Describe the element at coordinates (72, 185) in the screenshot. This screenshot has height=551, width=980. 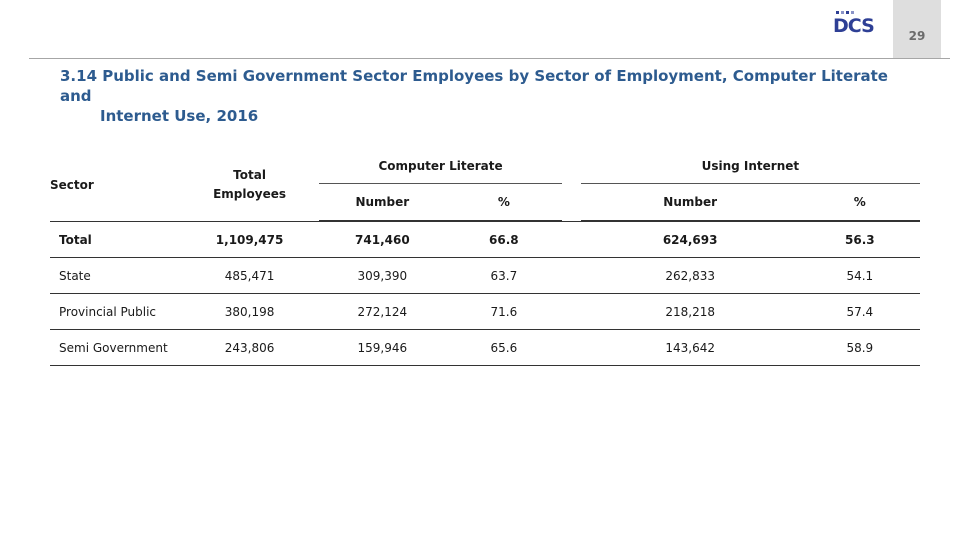
I see `header-sector: Sector` at that location.